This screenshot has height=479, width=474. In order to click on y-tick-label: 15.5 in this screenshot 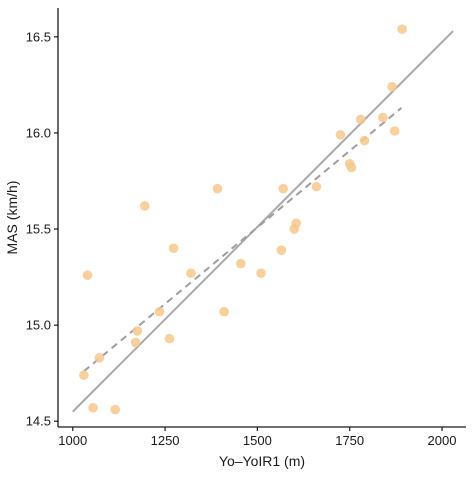, I will do `click(38, 229)`.